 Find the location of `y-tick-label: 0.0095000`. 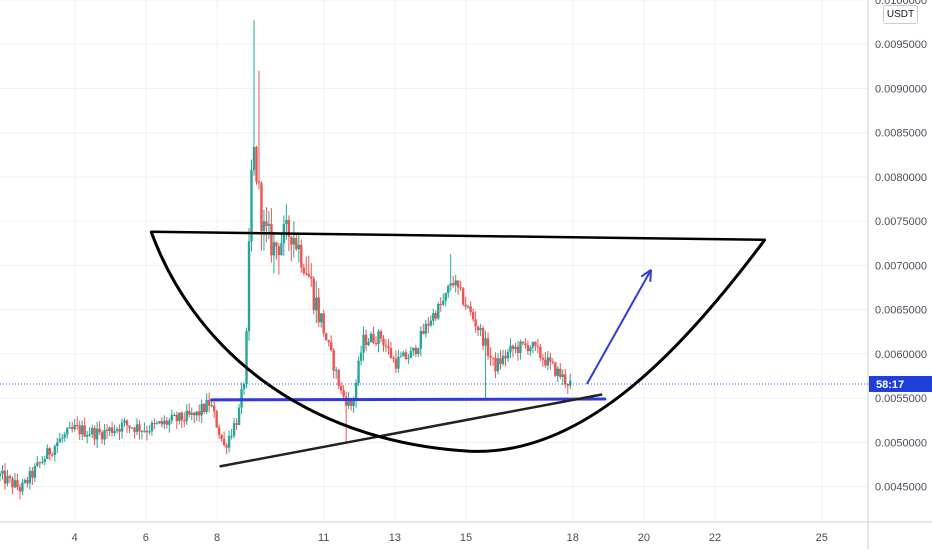

y-tick-label: 0.0095000 is located at coordinates (901, 45).